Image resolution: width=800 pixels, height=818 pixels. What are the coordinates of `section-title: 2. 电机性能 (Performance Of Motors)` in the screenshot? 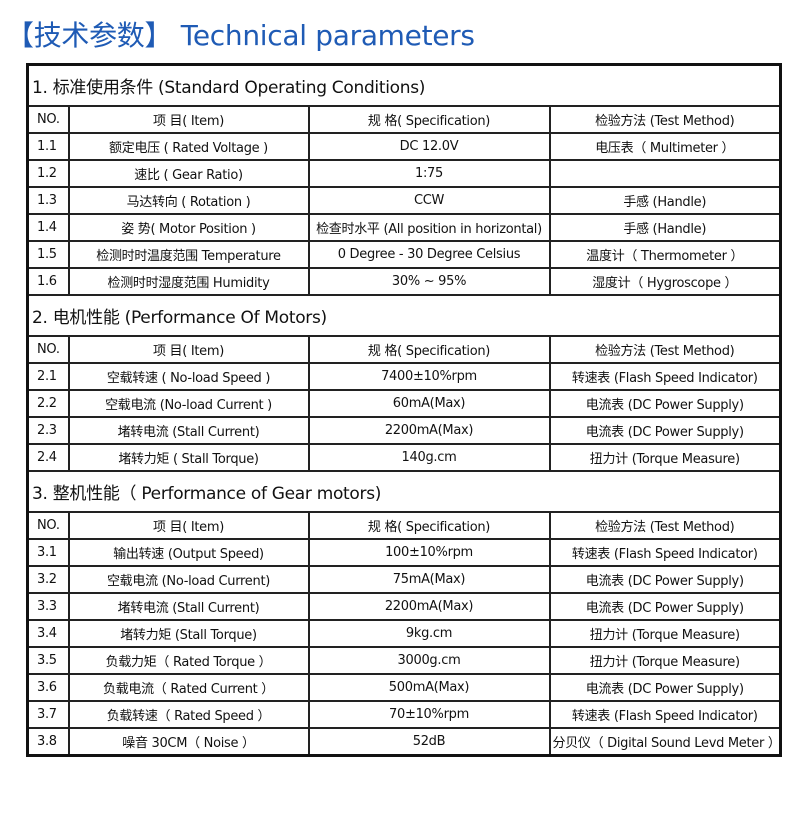 It's located at (404, 315).